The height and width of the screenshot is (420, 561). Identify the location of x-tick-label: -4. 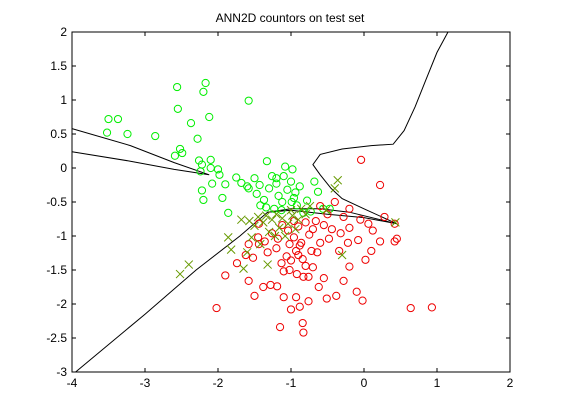
(72, 383).